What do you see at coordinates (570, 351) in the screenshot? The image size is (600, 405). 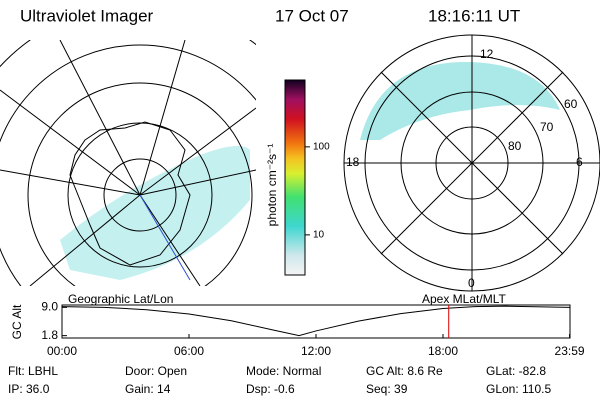 I see `x-tick-label: 23:59` at bounding box center [570, 351].